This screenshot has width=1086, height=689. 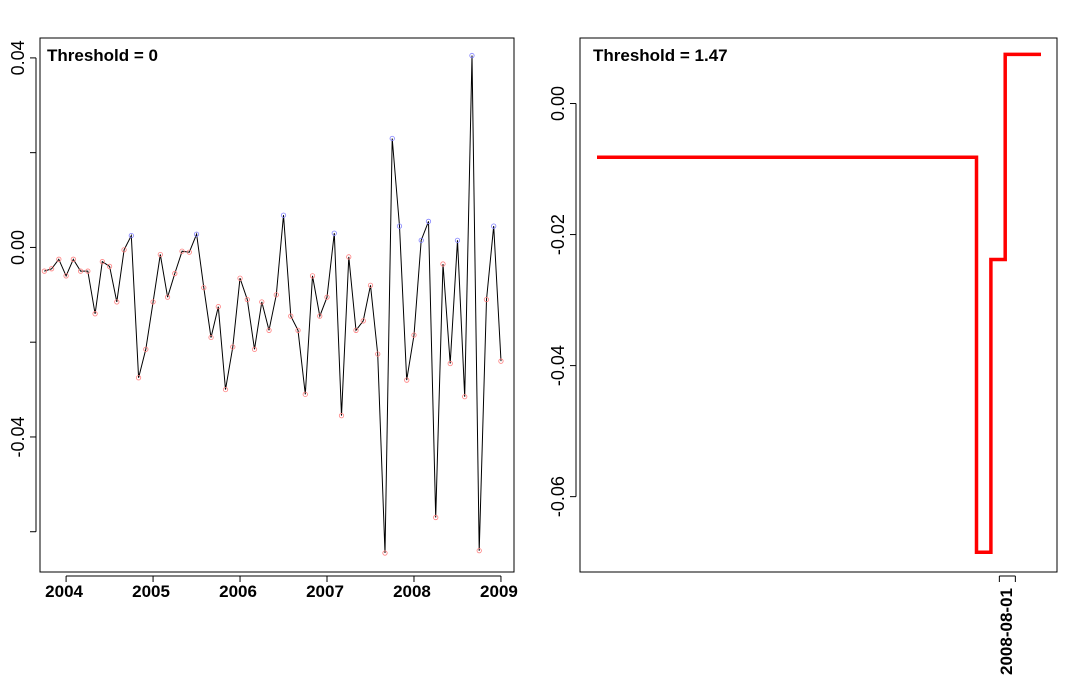 What do you see at coordinates (1006, 631) in the screenshot?
I see `right-x-tick-label: 2008-08-01` at bounding box center [1006, 631].